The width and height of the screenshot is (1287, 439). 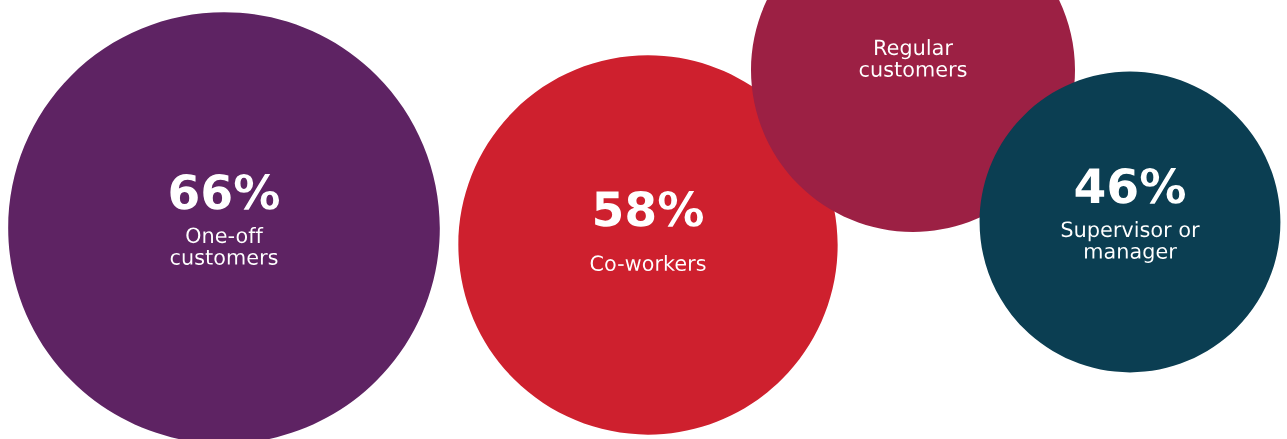 I want to click on data-label: 66%, so click(x=225, y=191).